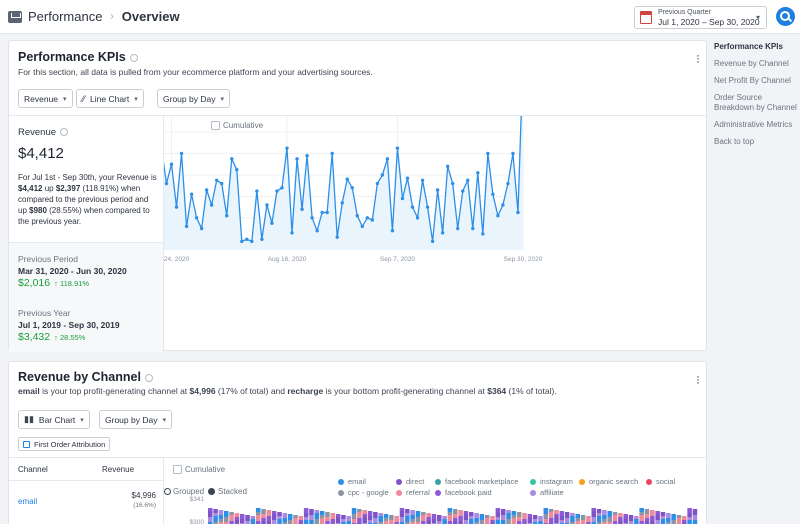  What do you see at coordinates (37, 132) in the screenshot?
I see `metric-label-text: Revenue` at bounding box center [37, 132].